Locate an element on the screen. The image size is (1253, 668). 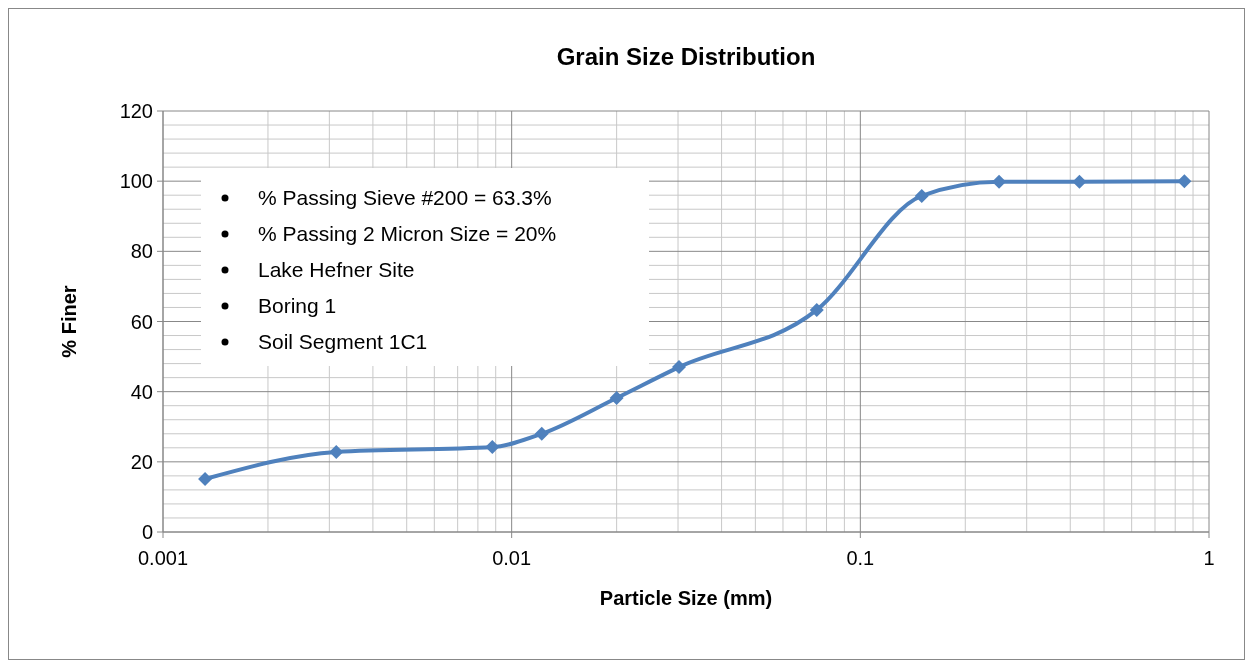
y-tick-label: 0 is located at coordinates (147, 532).